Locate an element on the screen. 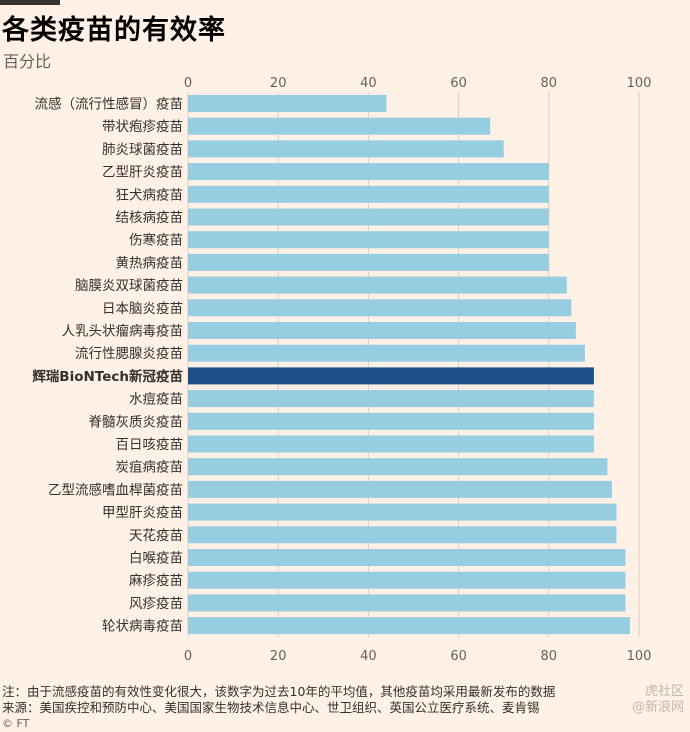 This screenshot has height=732, width=690. category-label: 乙型肝炎疫苗 is located at coordinates (142, 173).